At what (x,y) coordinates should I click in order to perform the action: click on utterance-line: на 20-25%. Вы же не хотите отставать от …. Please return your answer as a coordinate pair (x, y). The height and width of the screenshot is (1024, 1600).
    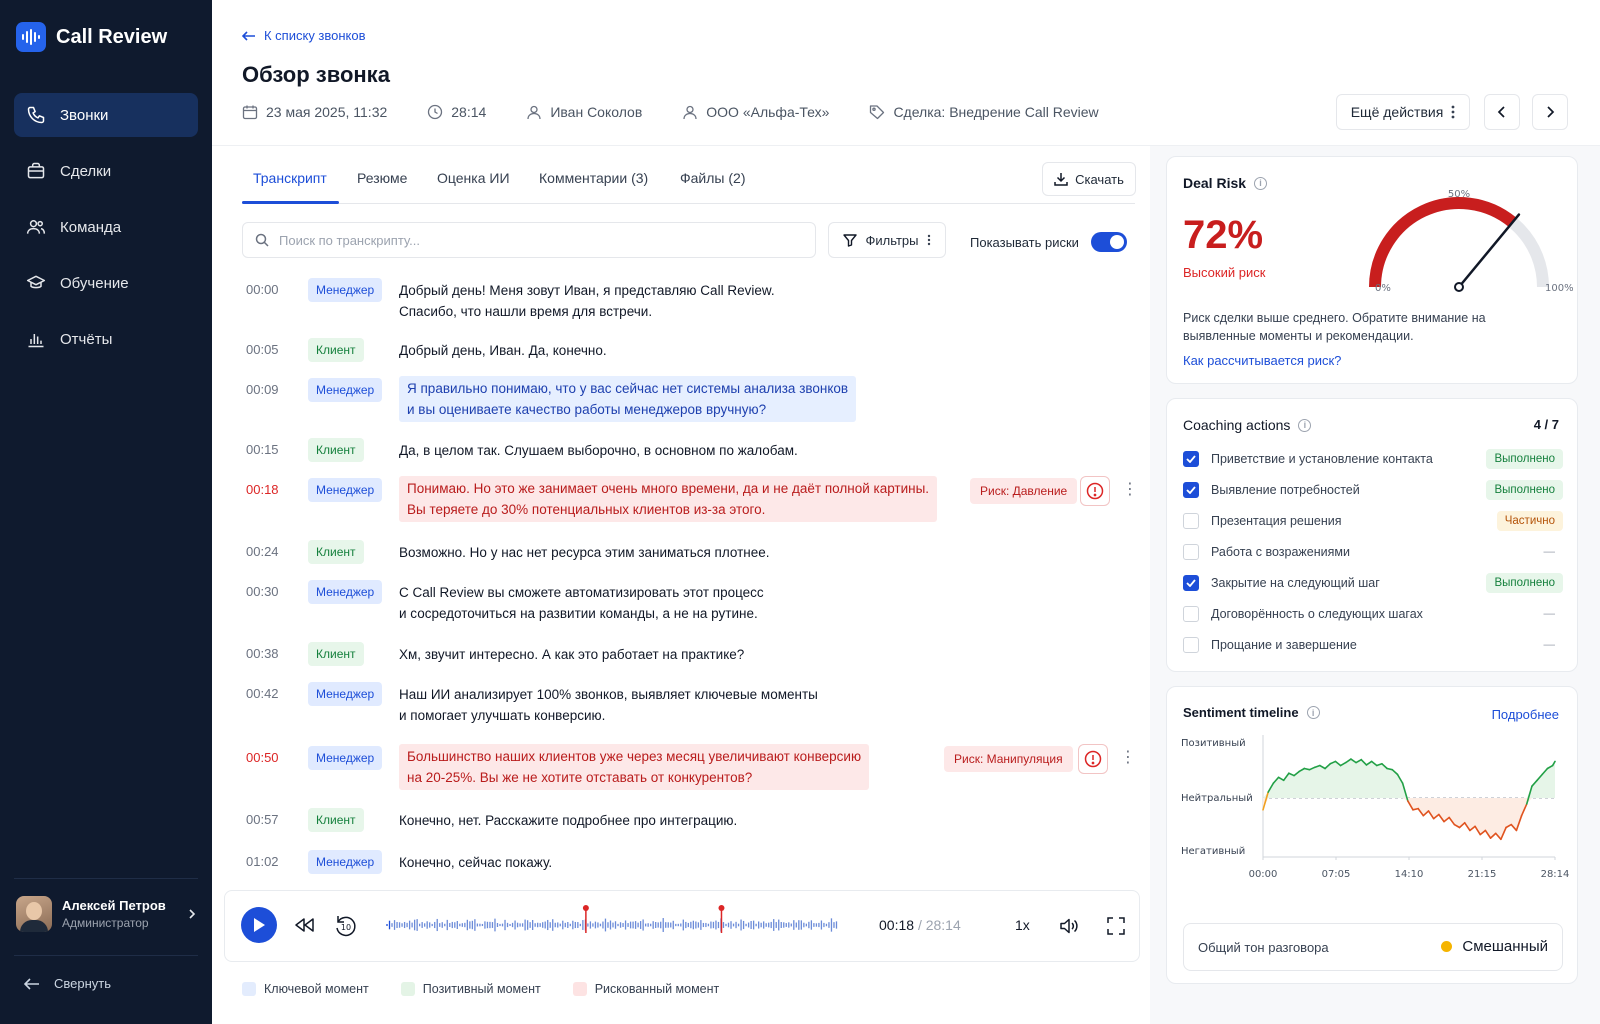
    Looking at the image, I should click on (580, 777).